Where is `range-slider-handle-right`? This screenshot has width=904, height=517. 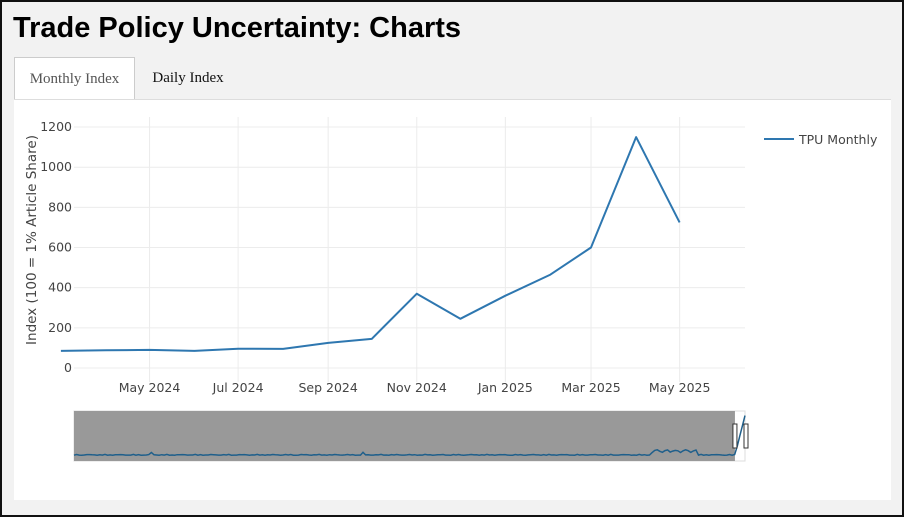 range-slider-handle-right is located at coordinates (746, 436).